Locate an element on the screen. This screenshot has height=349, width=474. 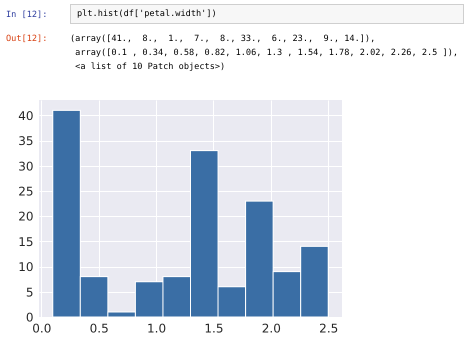
y-tick-label: 0 is located at coordinates (30, 317).